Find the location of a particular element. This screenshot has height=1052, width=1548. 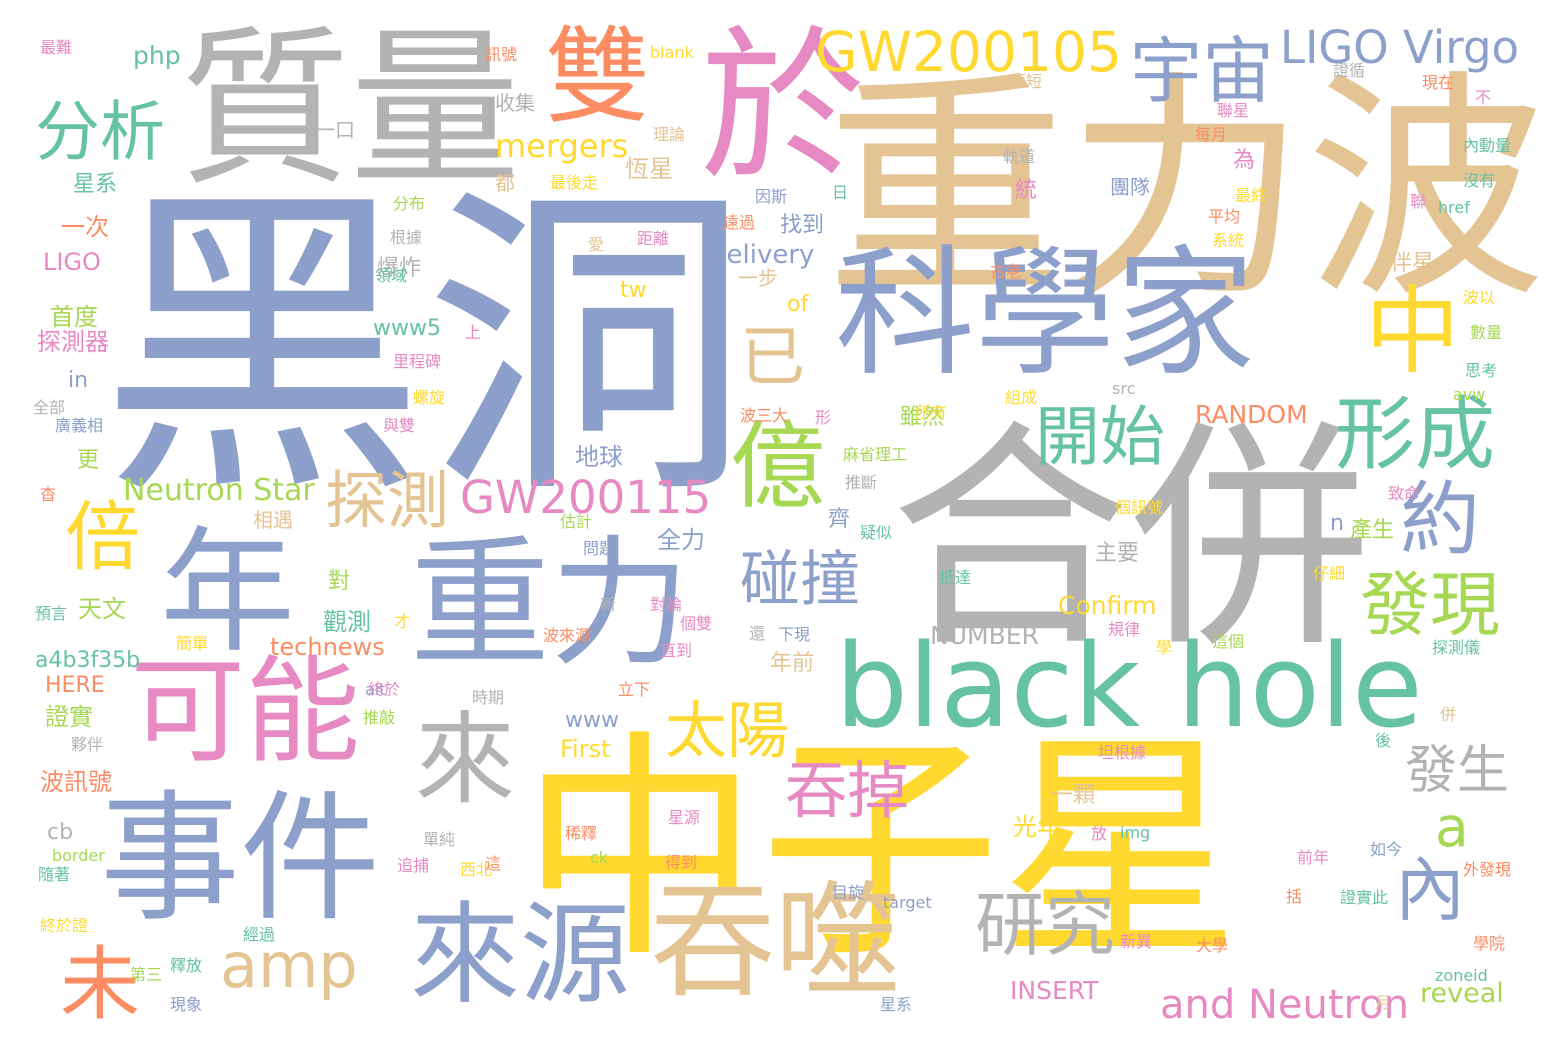

cloud-word: n is located at coordinates (1337, 523).